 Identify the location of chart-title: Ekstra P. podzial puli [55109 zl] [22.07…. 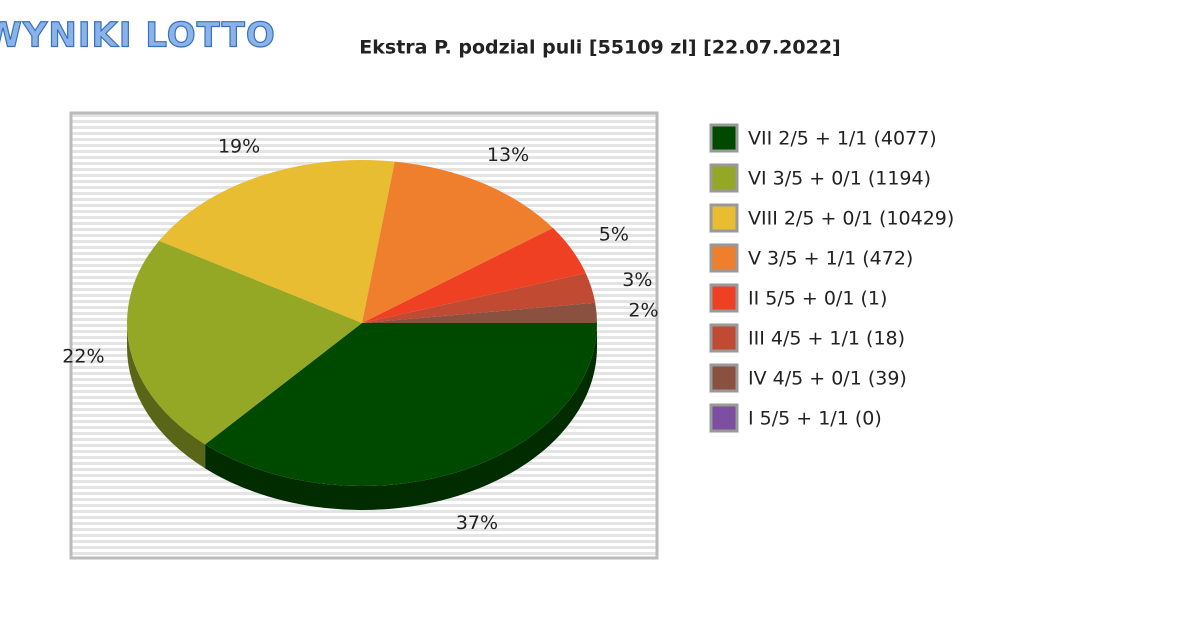
(599, 48).